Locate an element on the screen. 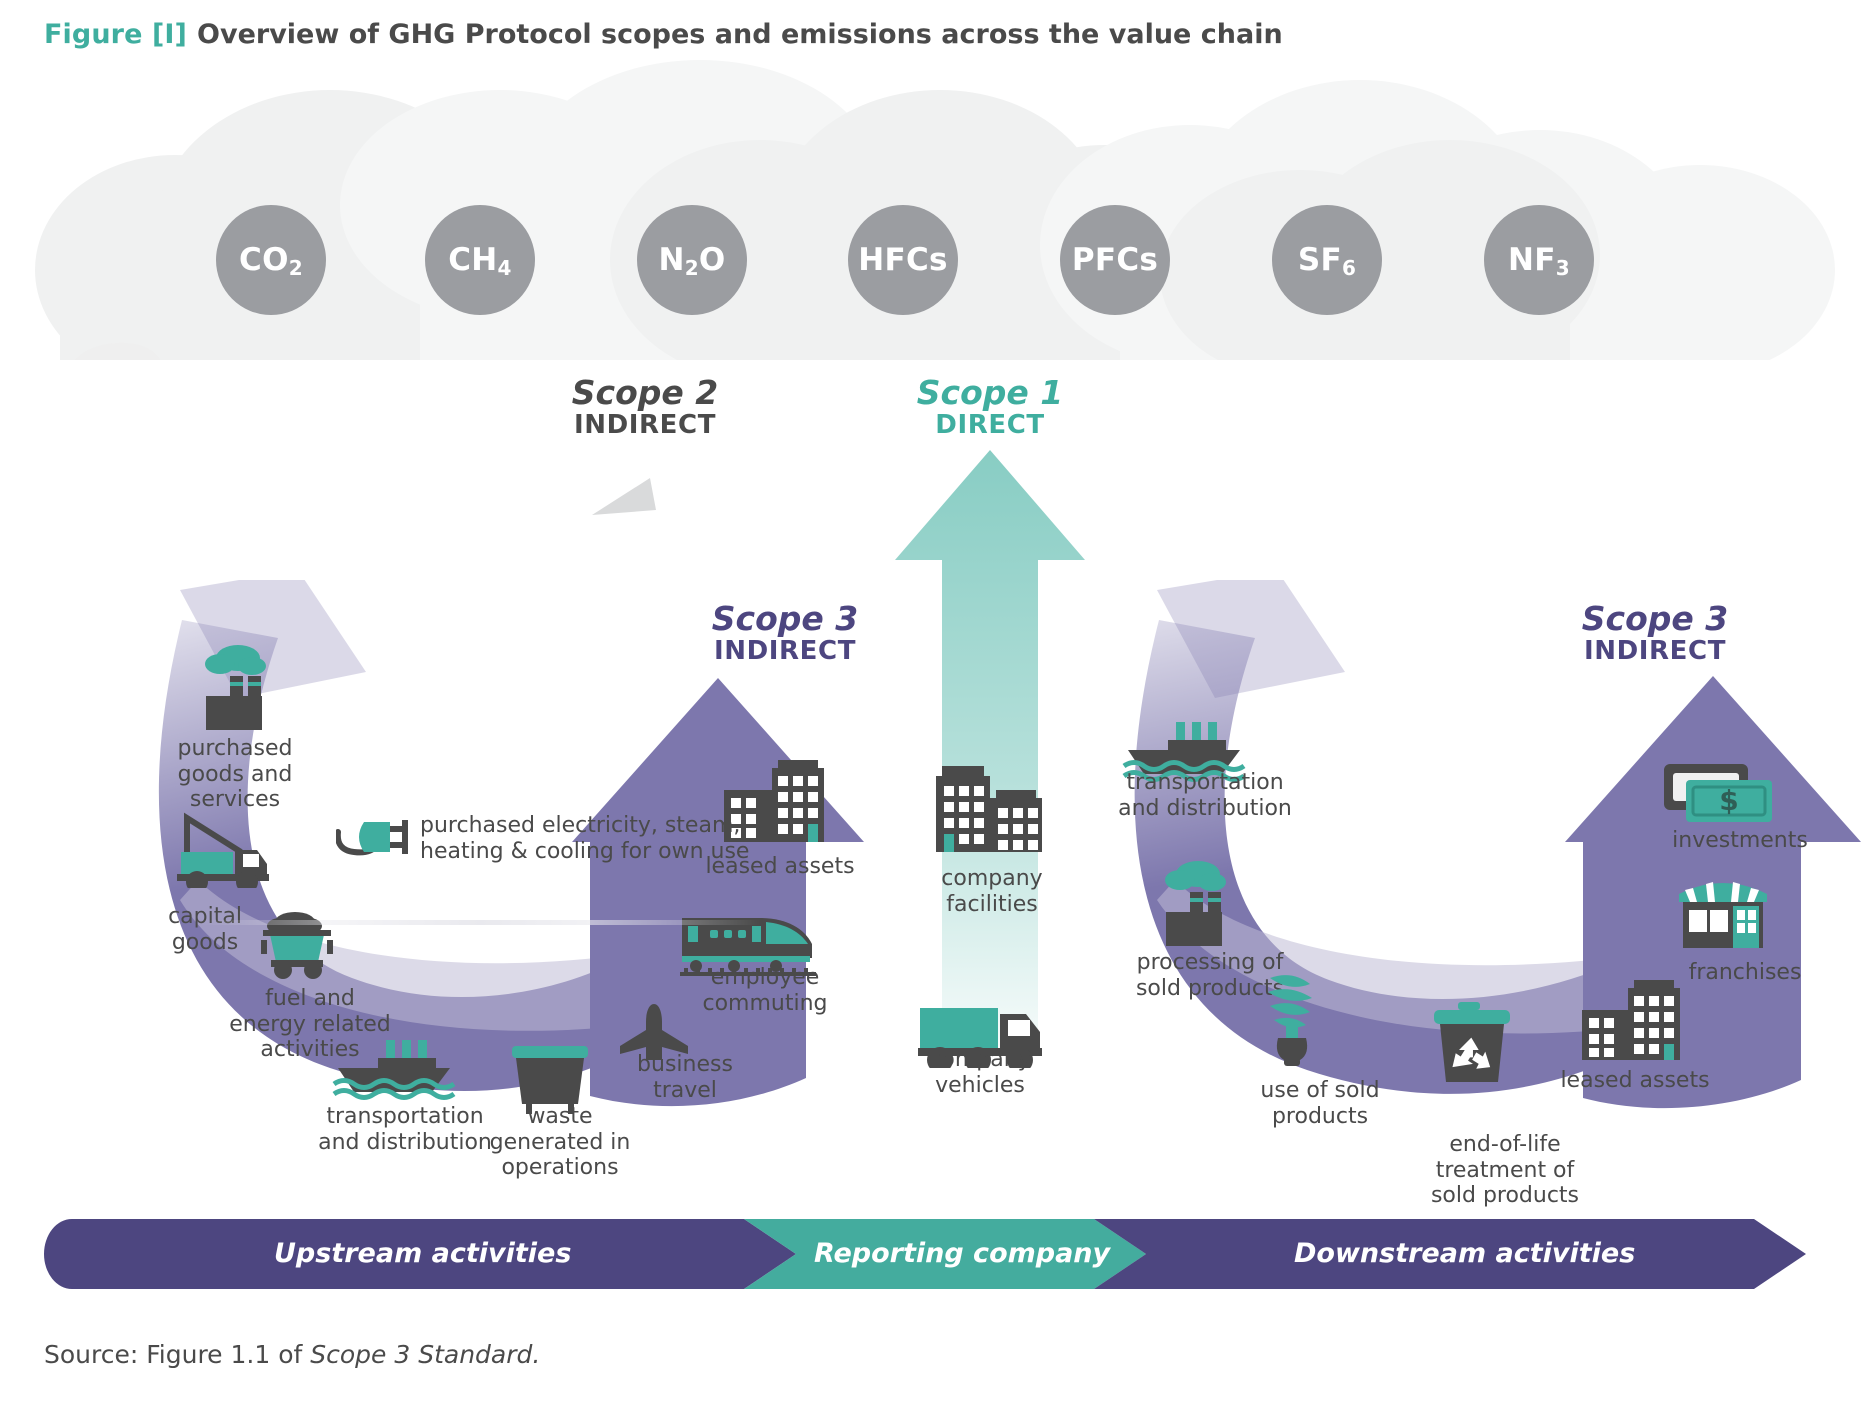 The height and width of the screenshot is (1404, 1864). ship-icon is located at coordinates (394, 1070).